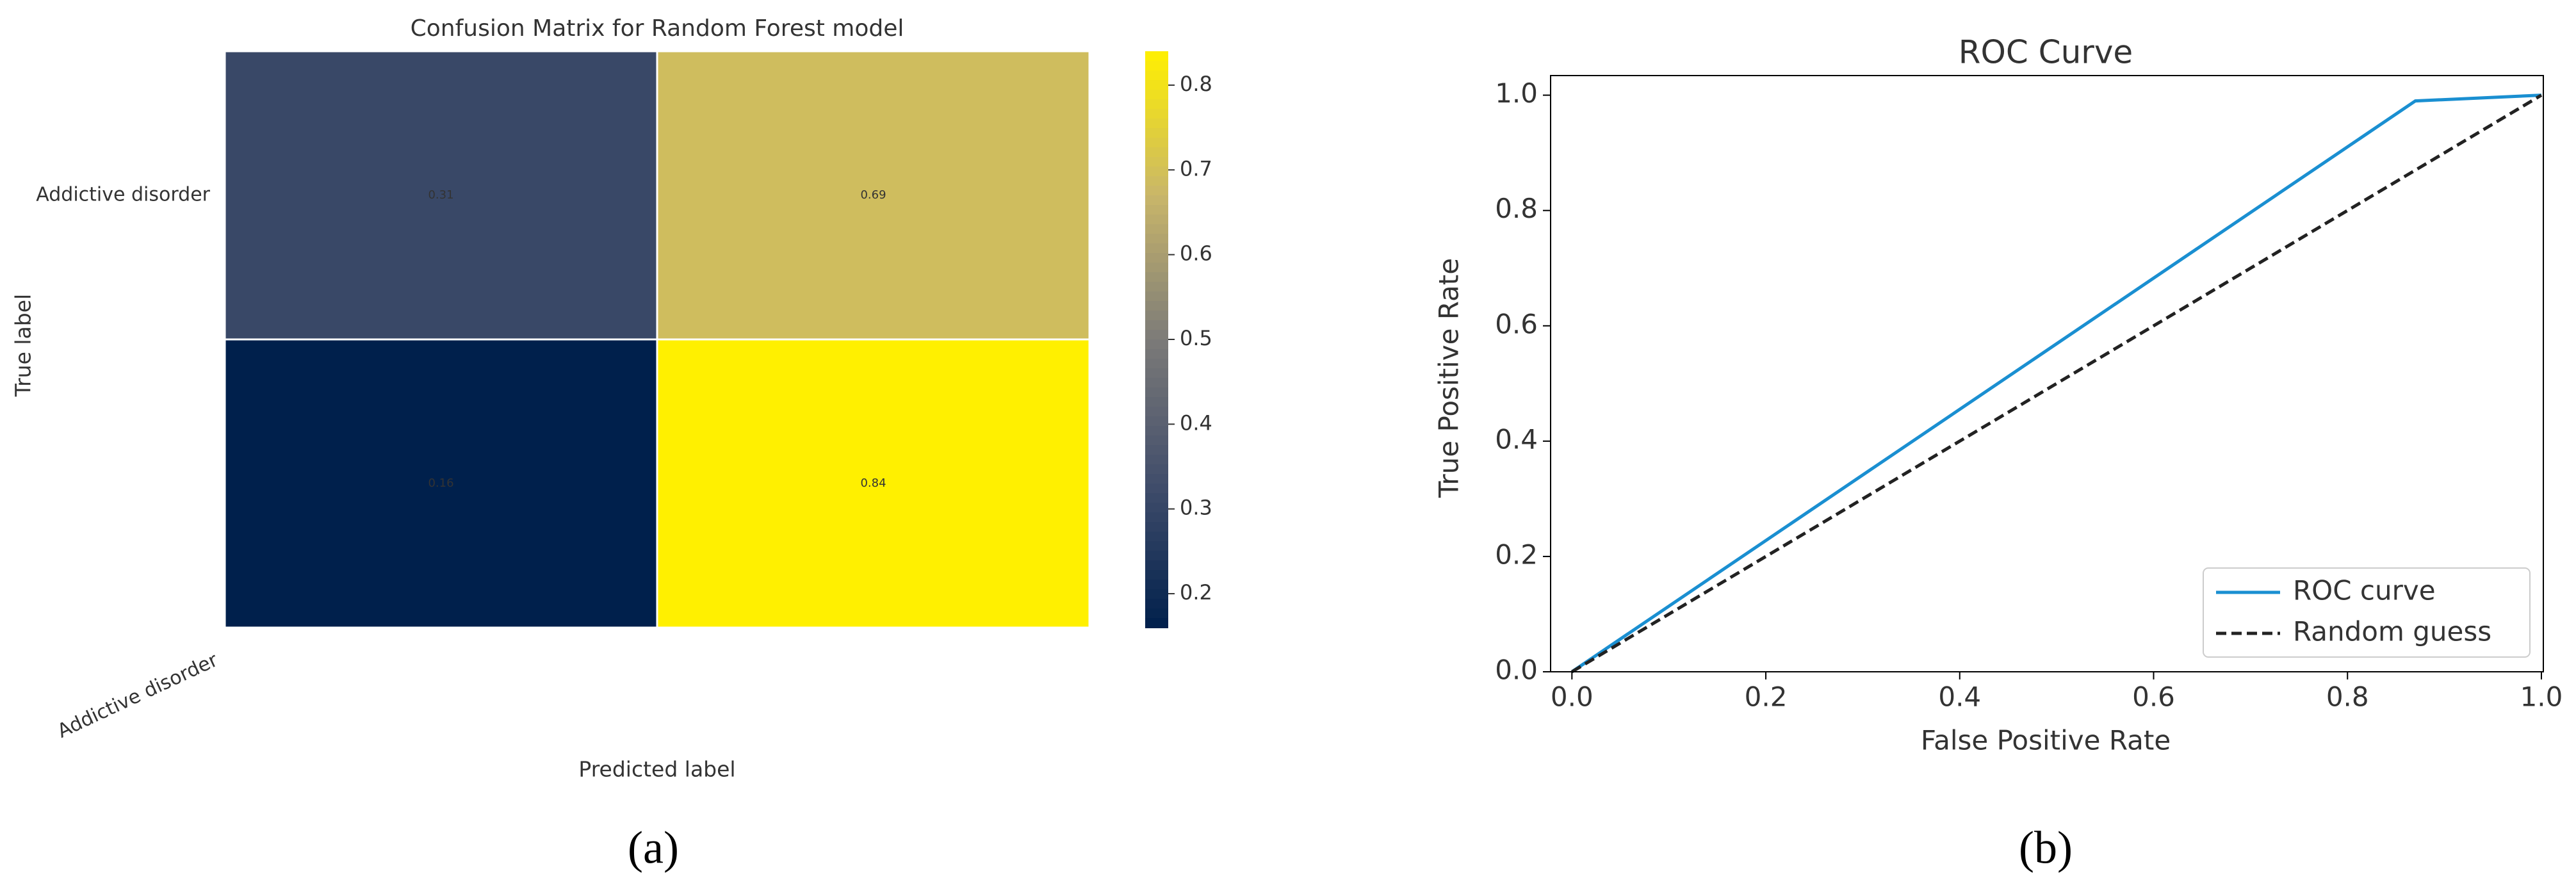 The image size is (2576, 894). What do you see at coordinates (2046, 740) in the screenshot?
I see `x-axis-label: False Positive Rate` at bounding box center [2046, 740].